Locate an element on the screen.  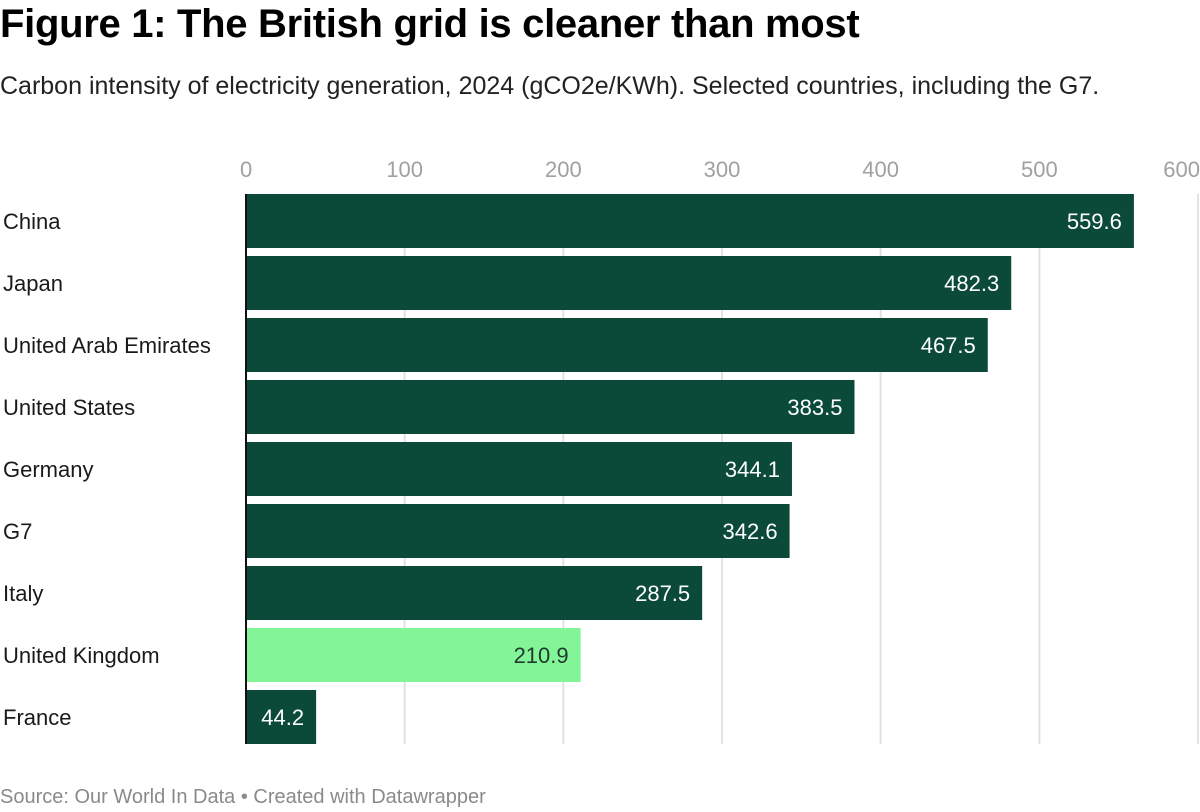
value-label: 467.5 is located at coordinates (948, 345).